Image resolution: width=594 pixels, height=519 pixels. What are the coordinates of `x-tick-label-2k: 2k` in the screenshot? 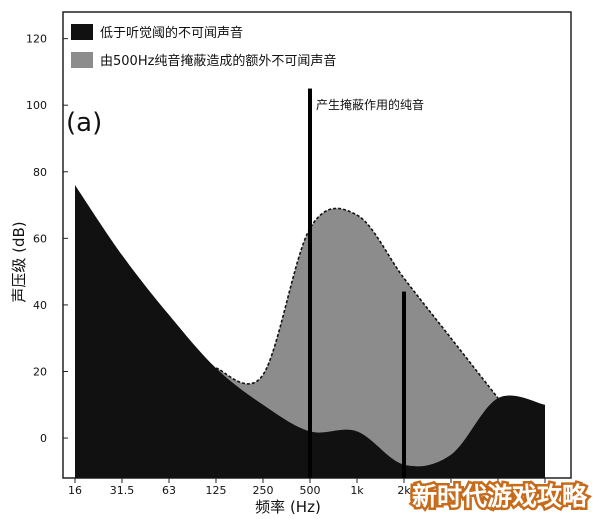 It's located at (404, 490).